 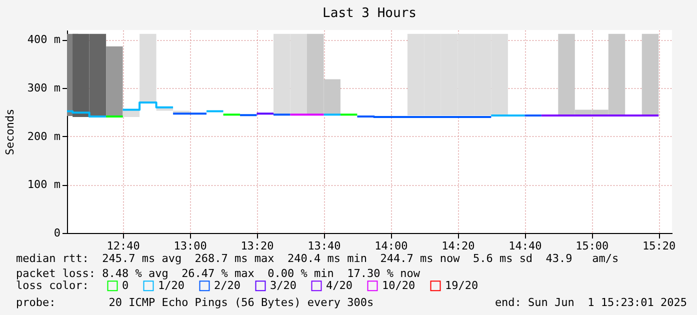 I want to click on legend-label: 2/20, so click(x=227, y=285).